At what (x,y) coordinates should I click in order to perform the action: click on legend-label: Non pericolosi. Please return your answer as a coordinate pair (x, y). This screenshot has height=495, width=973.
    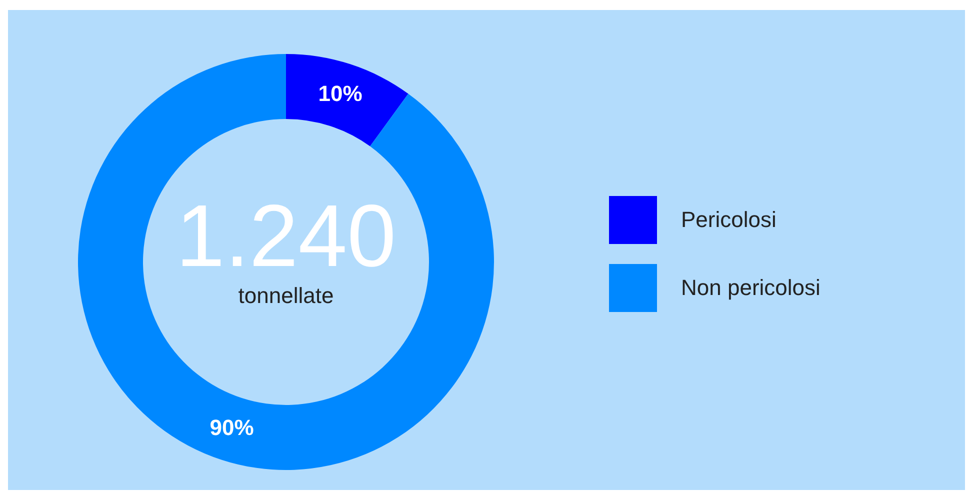
    Looking at the image, I should click on (750, 288).